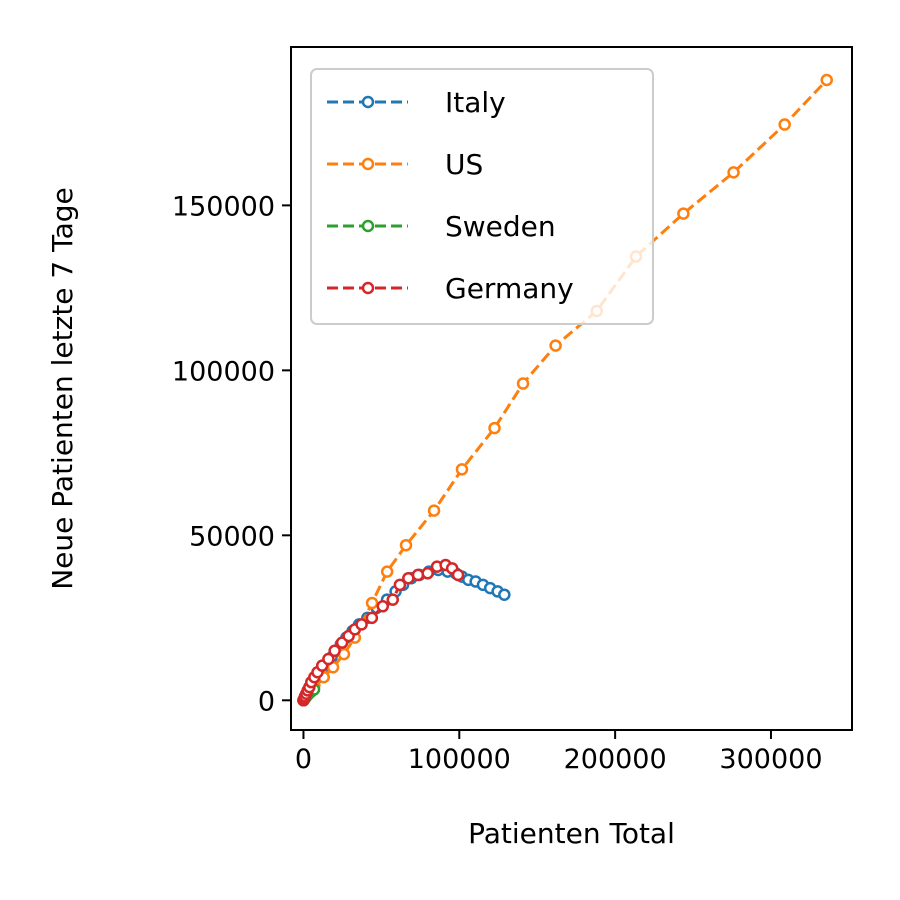 This screenshot has height=900, width=900. I want to click on legend-item-us: US, so click(405, 164).